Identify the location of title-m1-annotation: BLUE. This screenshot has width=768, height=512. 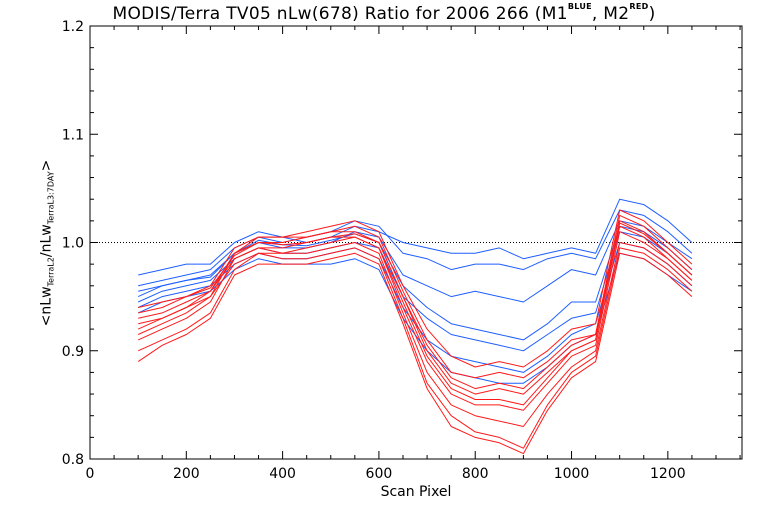
(579, 6).